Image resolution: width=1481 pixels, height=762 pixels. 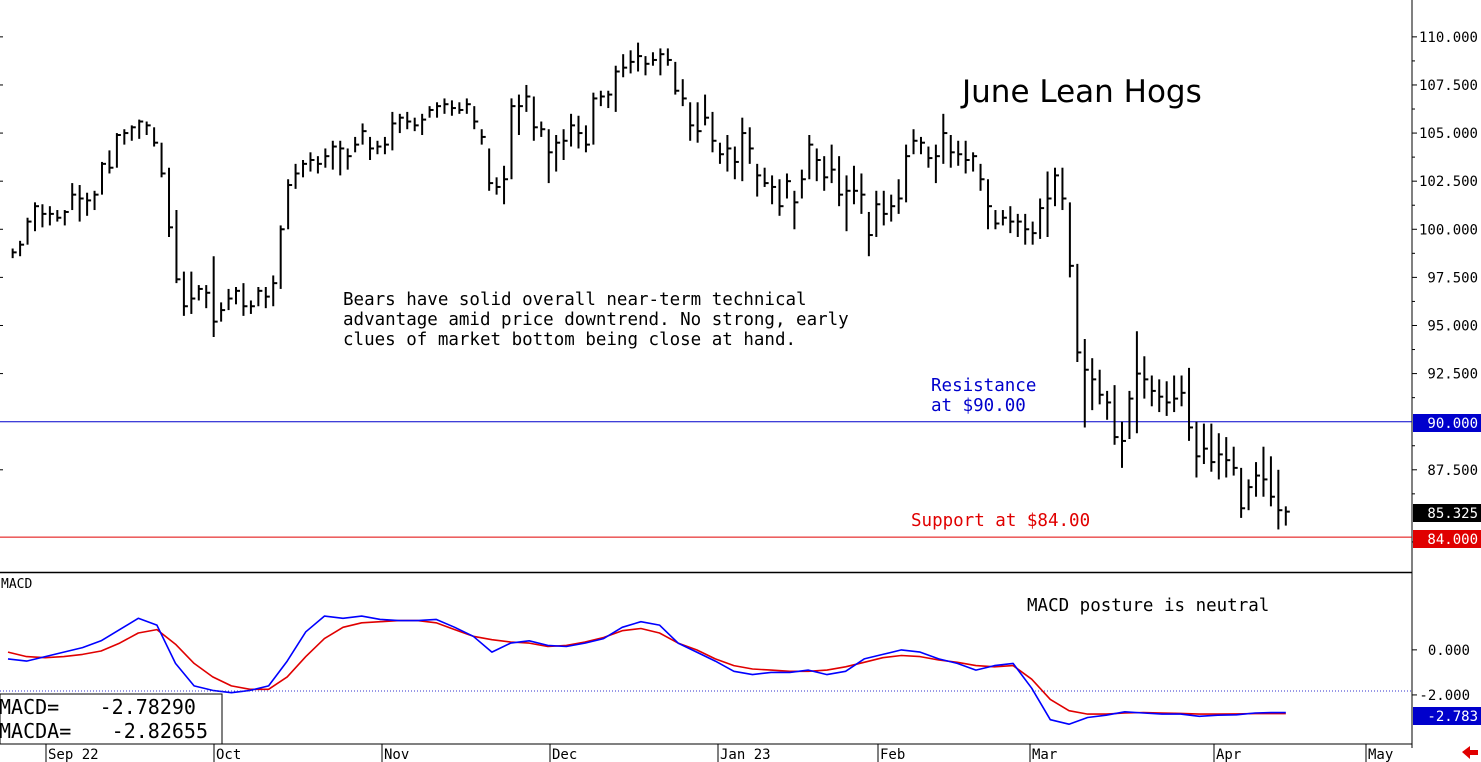 What do you see at coordinates (564, 754) in the screenshot?
I see `month-tick-label: Dec` at bounding box center [564, 754].